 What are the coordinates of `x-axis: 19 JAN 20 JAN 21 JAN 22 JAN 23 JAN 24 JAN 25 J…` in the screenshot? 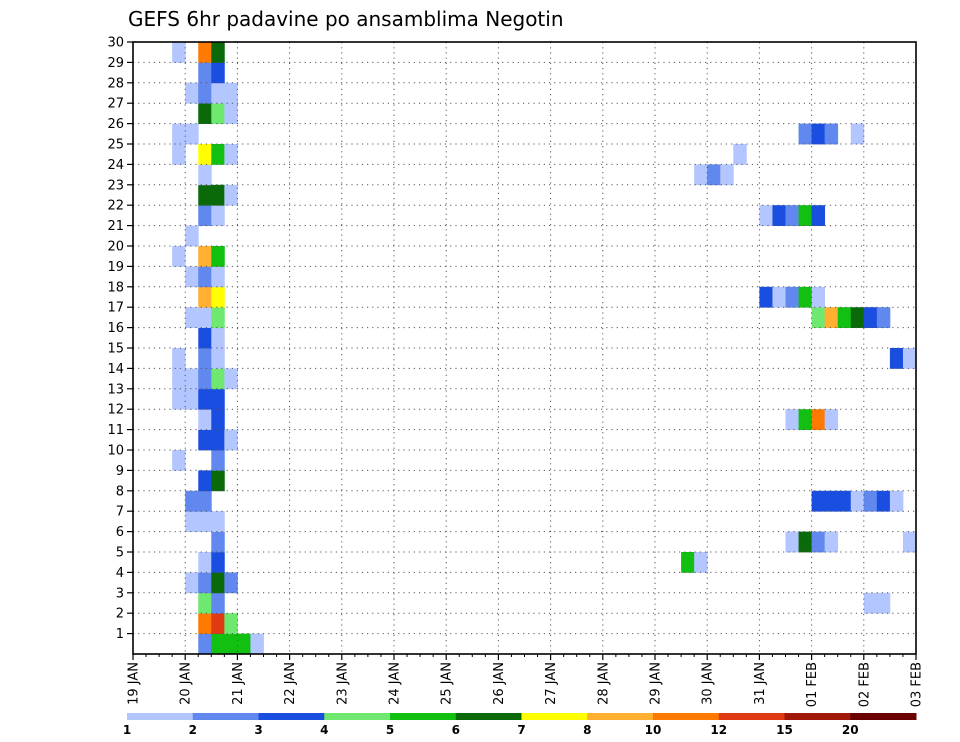 It's located at (526, 680).